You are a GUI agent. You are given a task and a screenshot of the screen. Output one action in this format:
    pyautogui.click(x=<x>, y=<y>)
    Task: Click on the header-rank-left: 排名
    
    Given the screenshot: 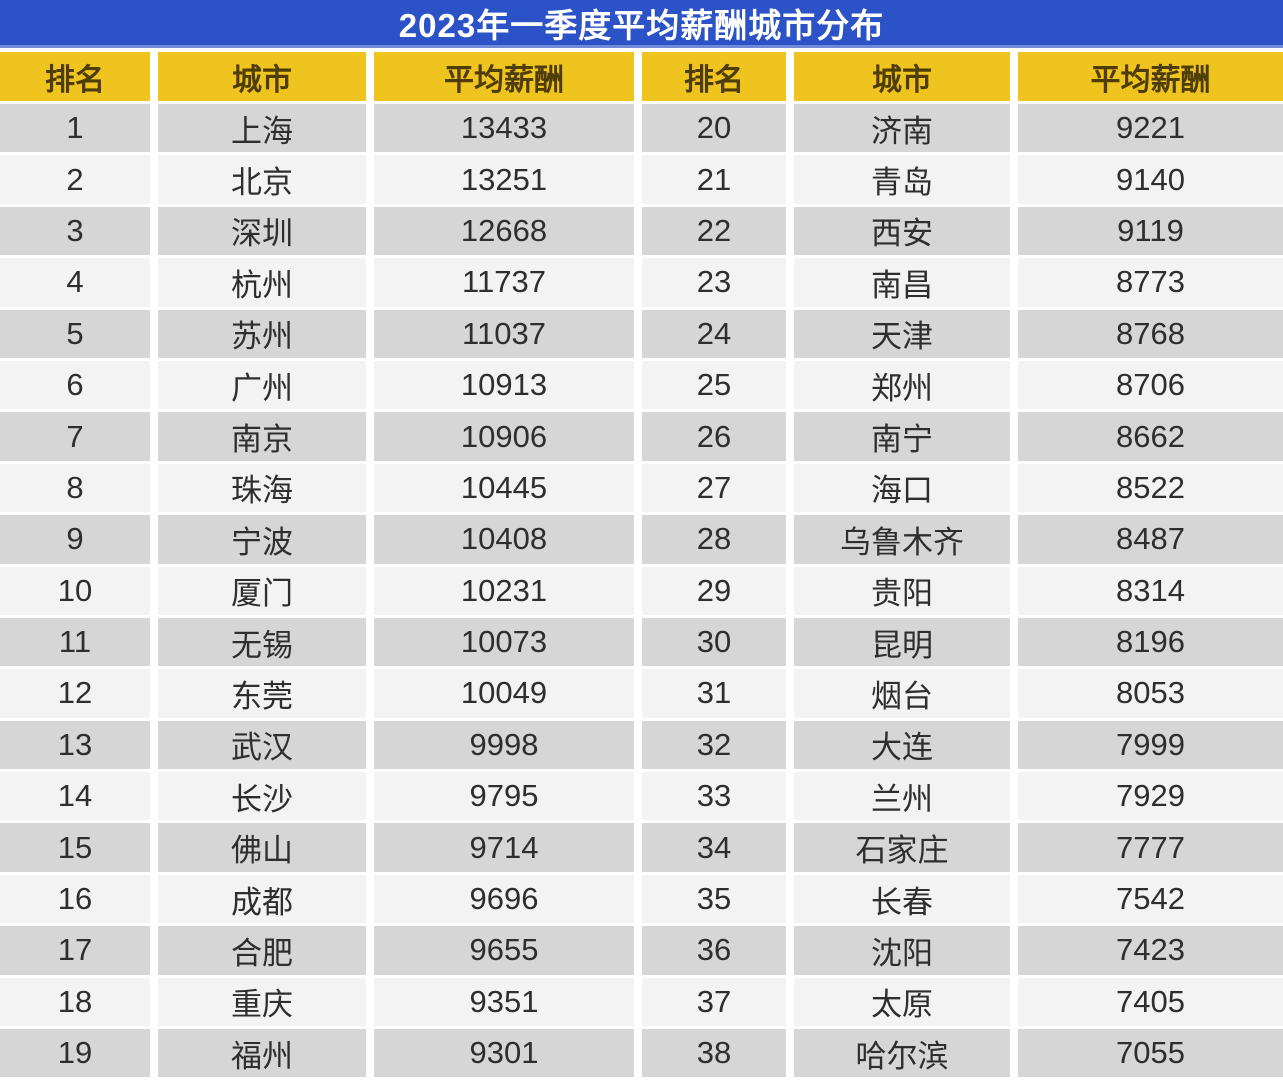 What is the action you would take?
    pyautogui.click(x=75, y=76)
    